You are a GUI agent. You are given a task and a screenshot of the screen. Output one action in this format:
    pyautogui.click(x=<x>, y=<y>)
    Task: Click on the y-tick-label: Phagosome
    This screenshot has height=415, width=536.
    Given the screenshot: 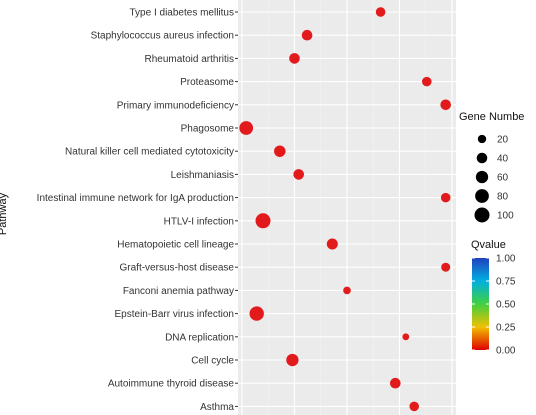 What is the action you would take?
    pyautogui.click(x=208, y=129)
    